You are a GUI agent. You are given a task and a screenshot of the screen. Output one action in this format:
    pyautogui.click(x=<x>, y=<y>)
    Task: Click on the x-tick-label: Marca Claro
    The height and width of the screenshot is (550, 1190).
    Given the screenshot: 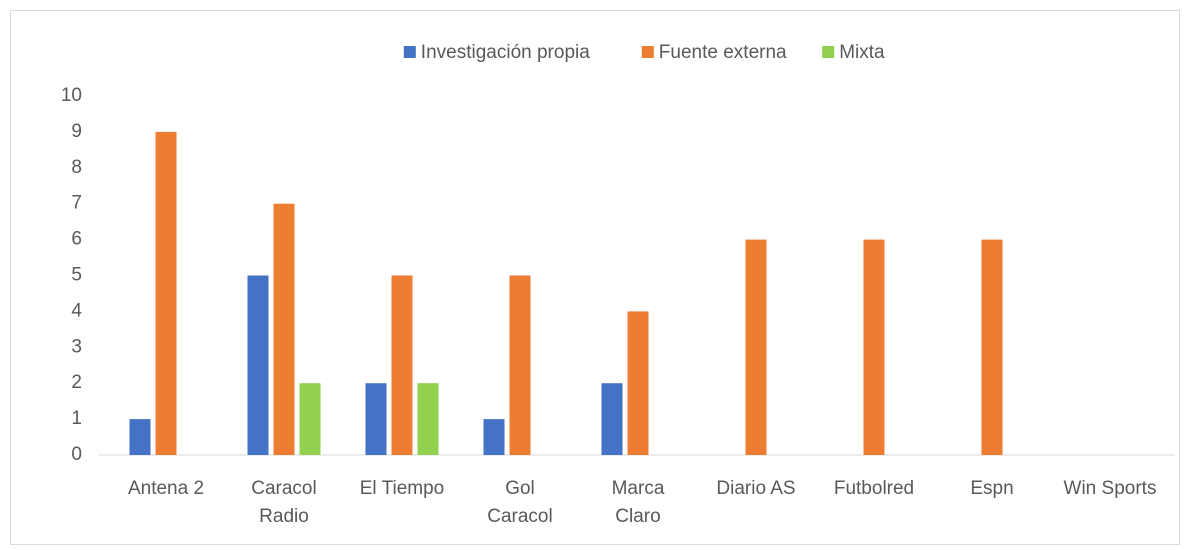 What is the action you would take?
    pyautogui.click(x=638, y=502)
    